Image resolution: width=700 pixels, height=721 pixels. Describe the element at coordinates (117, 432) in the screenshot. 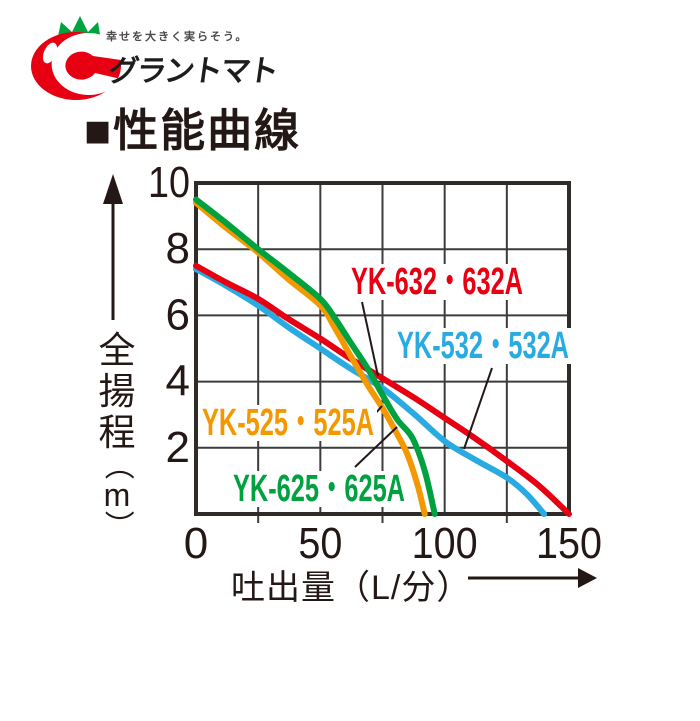

I see `y-axis-title-char: 程` at that location.